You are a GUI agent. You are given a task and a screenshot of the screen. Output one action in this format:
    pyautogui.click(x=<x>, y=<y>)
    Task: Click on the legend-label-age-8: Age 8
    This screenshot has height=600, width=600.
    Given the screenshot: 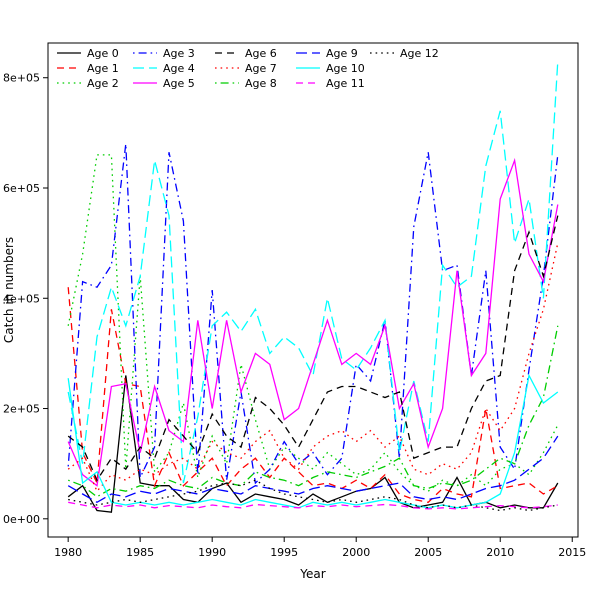 What is the action you would take?
    pyautogui.click(x=261, y=83)
    